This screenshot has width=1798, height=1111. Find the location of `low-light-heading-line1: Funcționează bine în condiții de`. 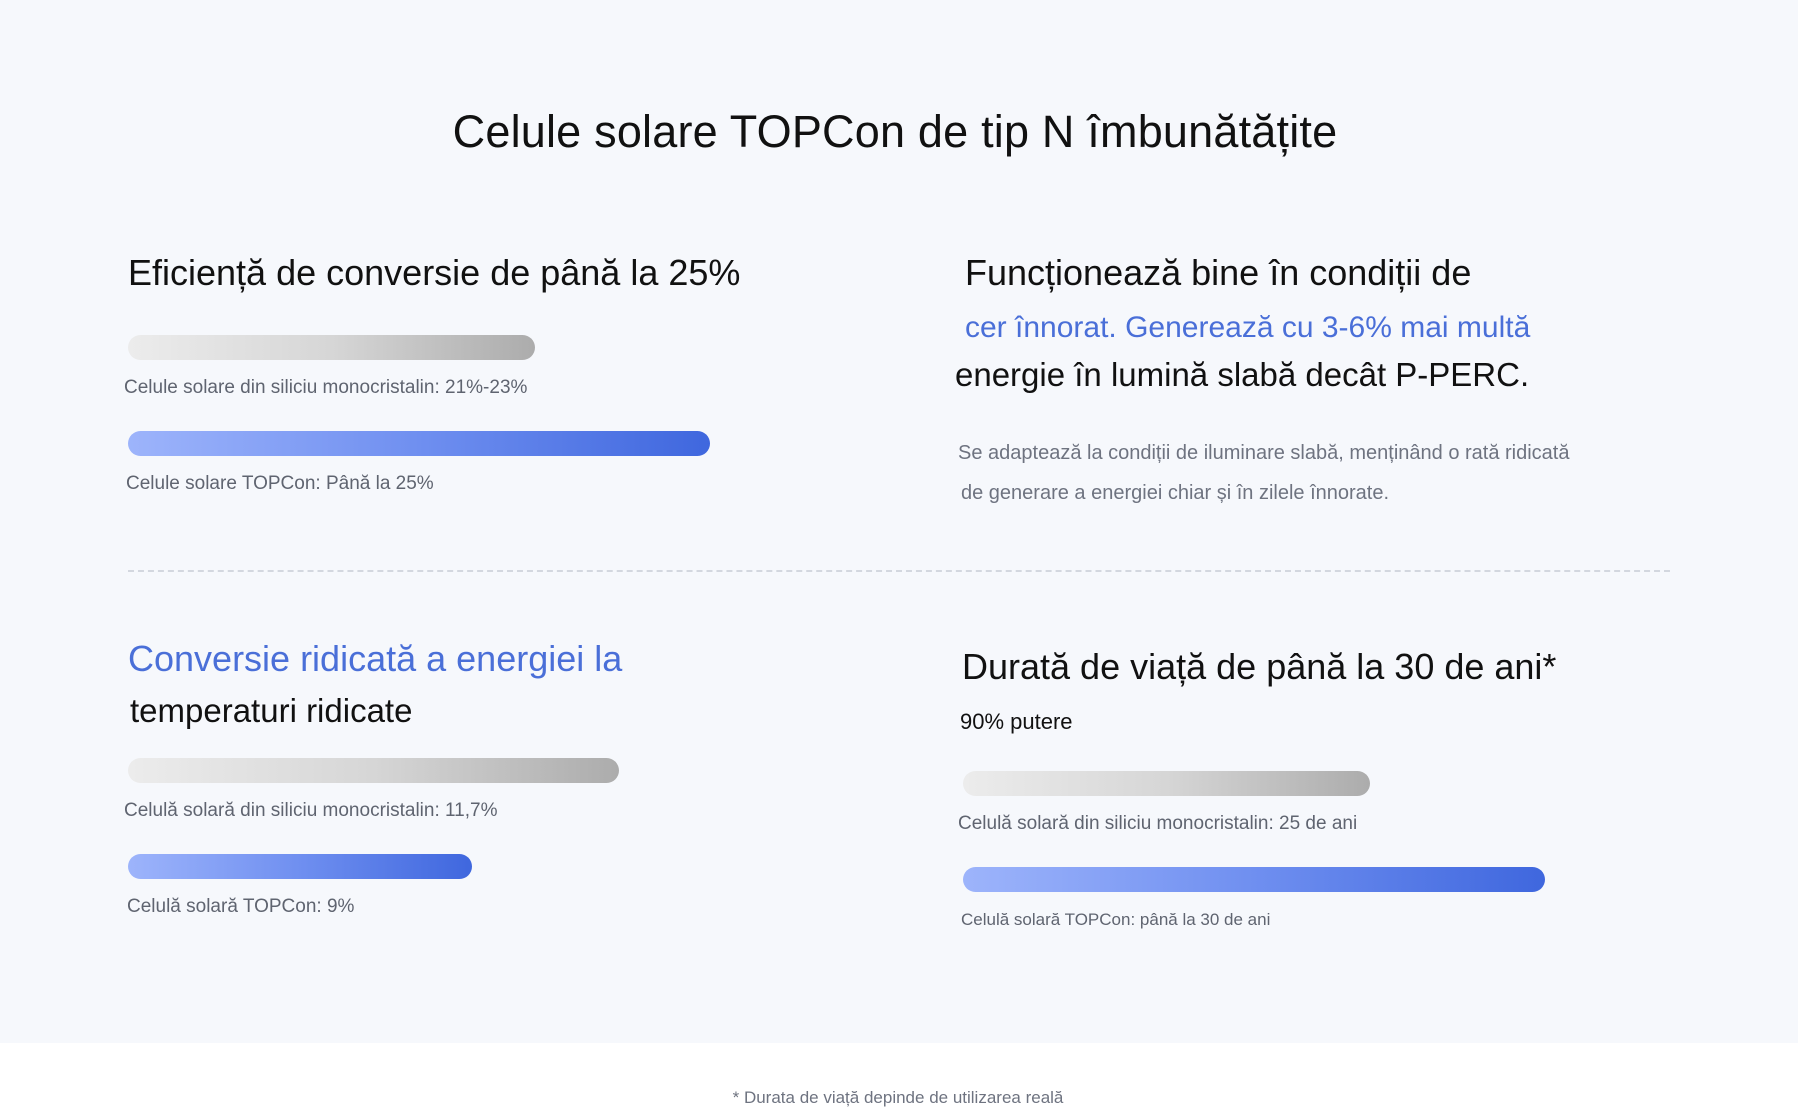

low-light-heading-line1: Funcționează bine în condiții de is located at coordinates (1218, 272).